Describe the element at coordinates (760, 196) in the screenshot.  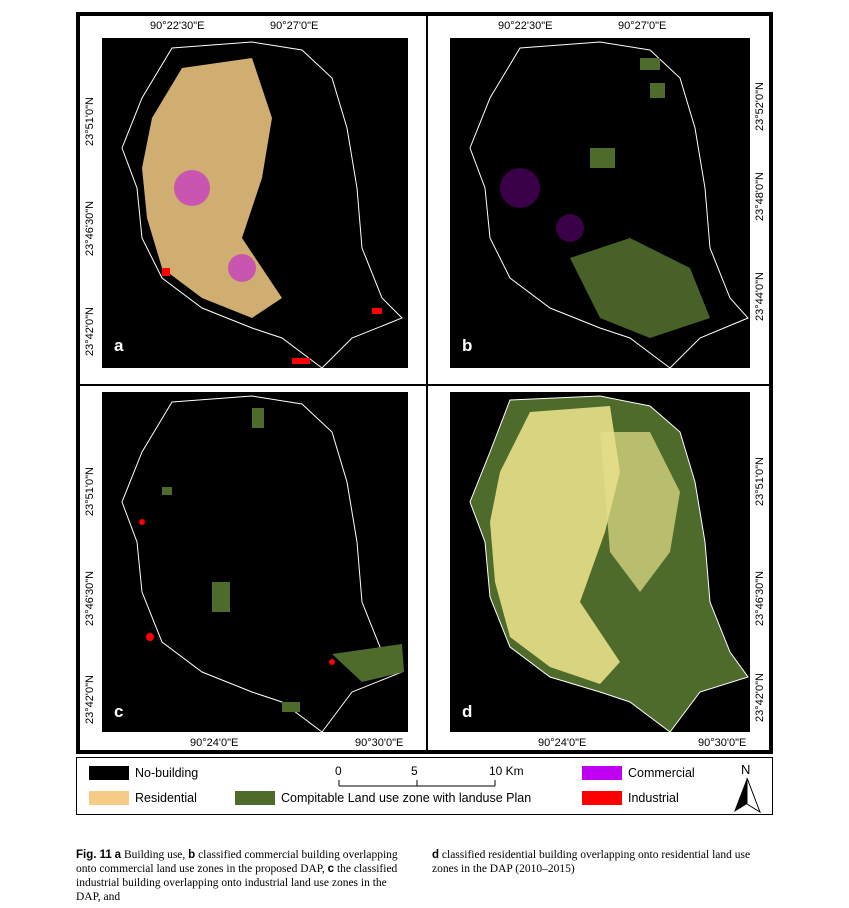
I see `lat-label: 23°48'0"N` at that location.